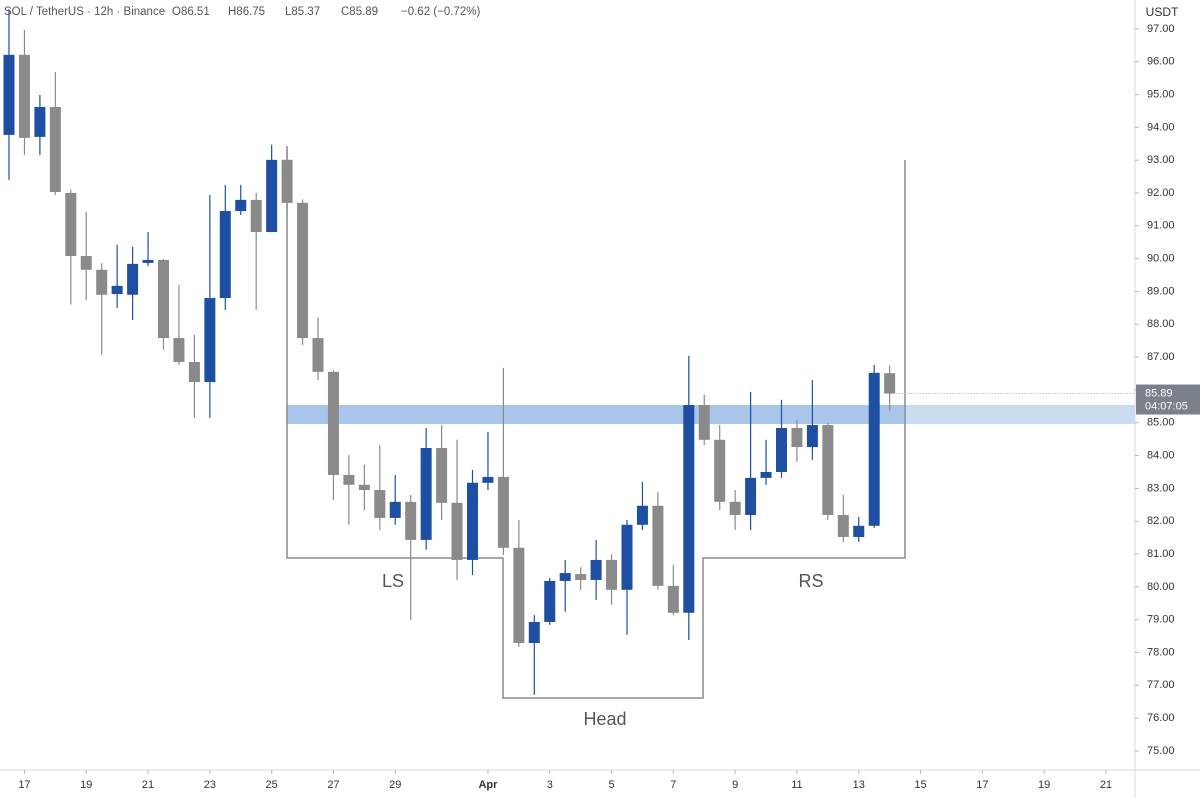 This screenshot has height=798, width=1200. What do you see at coordinates (1161, 160) in the screenshot?
I see `y-tick-label: 93.00` at bounding box center [1161, 160].